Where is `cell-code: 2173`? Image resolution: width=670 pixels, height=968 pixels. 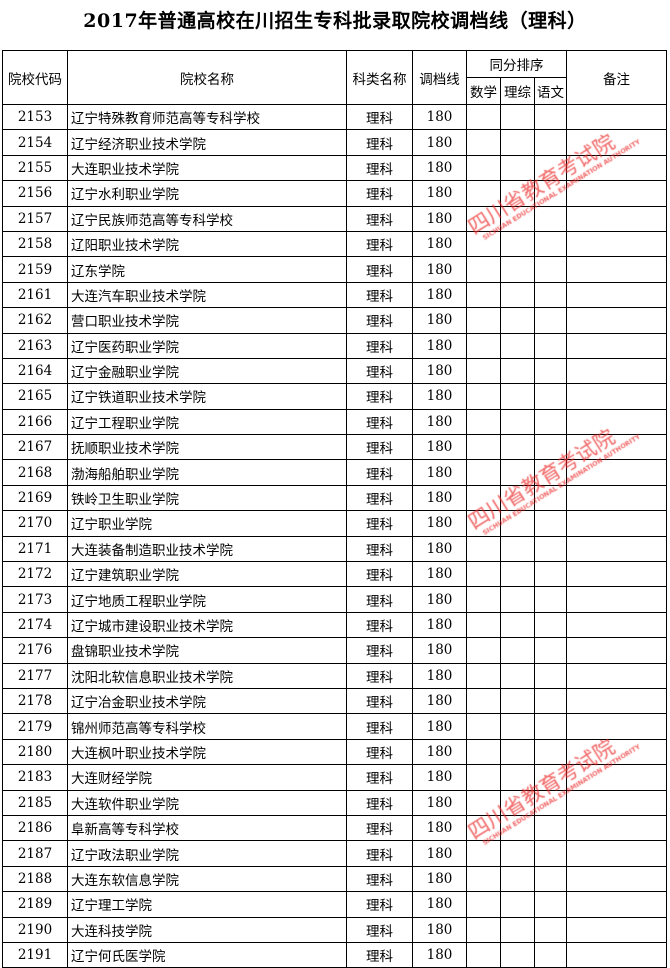
cell-code: 2173 is located at coordinates (35, 599).